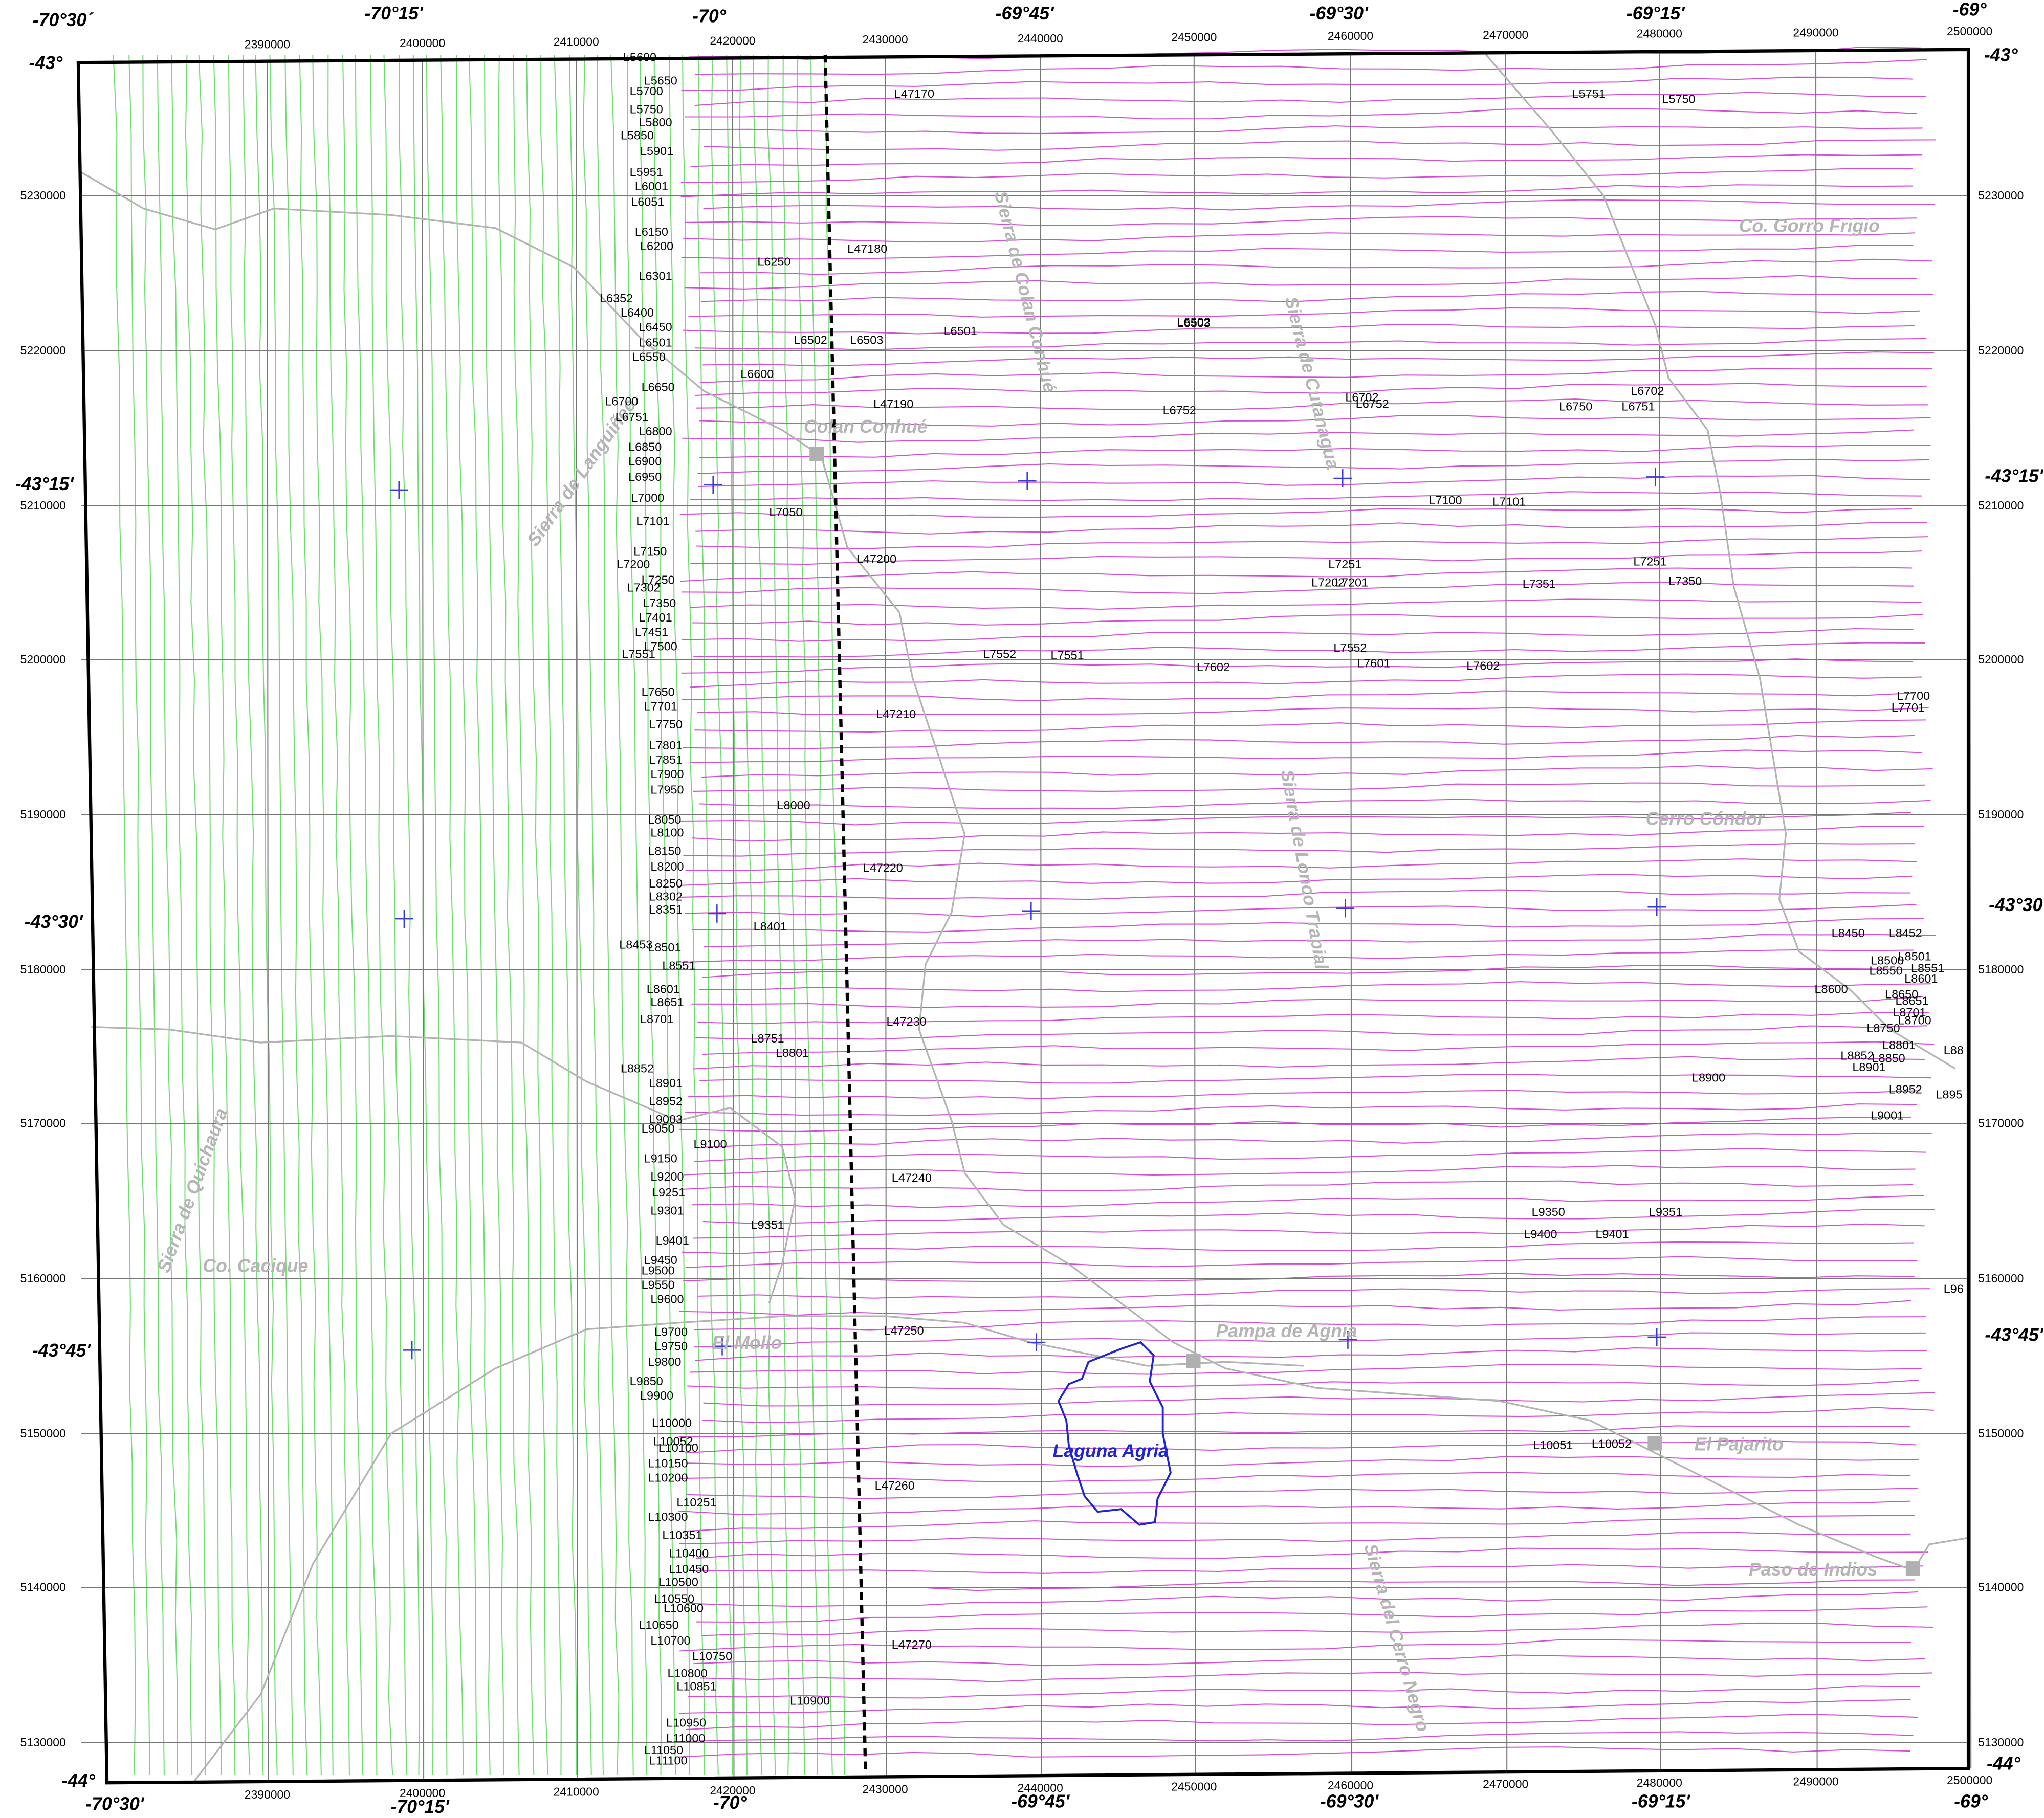 The width and height of the screenshot is (2044, 1818). I want to click on survey-line-label: L7000, so click(647, 498).